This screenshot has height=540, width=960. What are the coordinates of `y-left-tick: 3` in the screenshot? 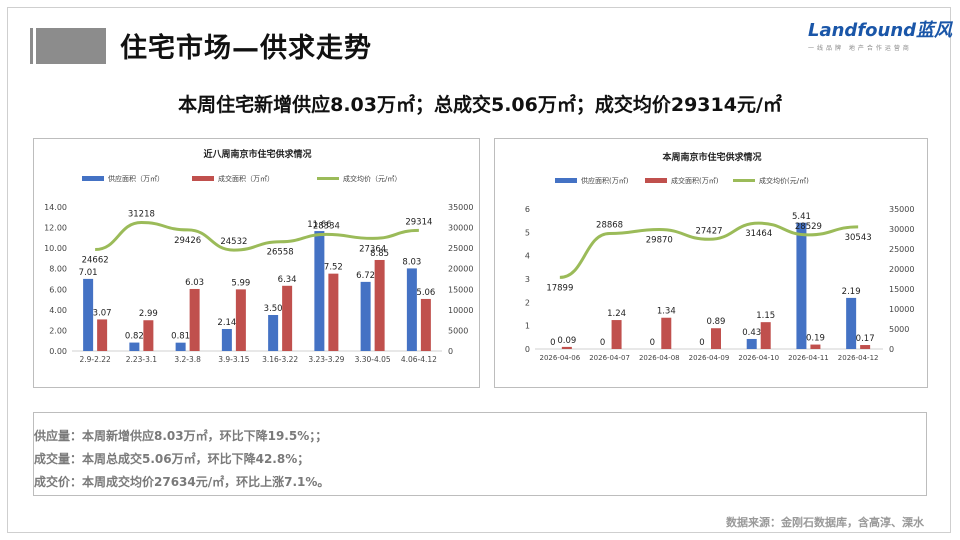 It's located at (527, 279).